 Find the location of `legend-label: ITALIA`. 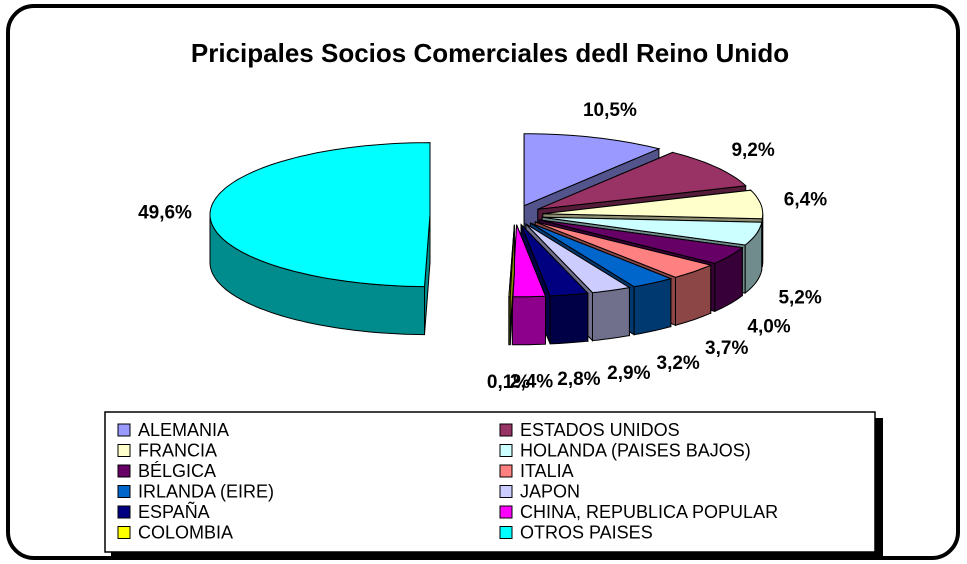

legend-label: ITALIA is located at coordinates (547, 471).